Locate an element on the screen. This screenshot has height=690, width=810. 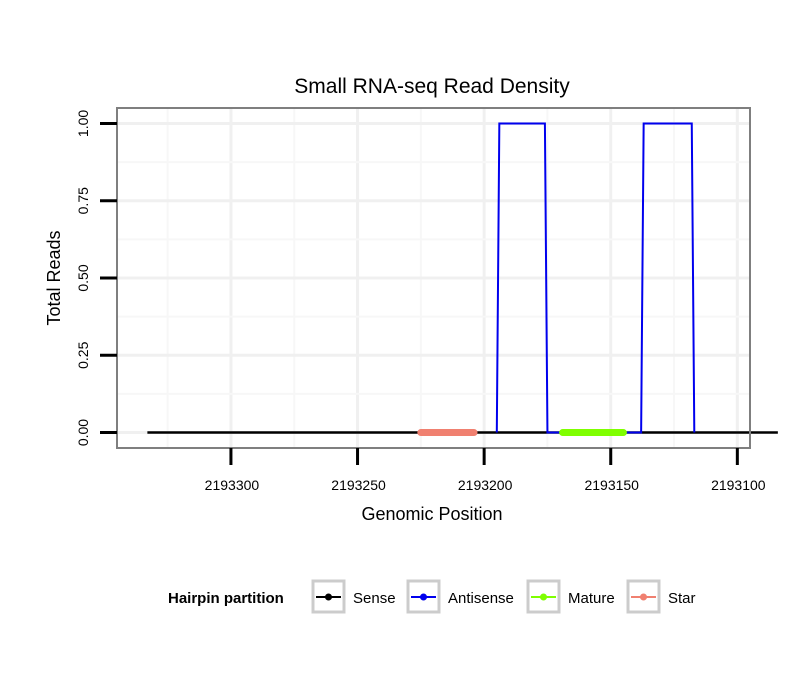
x-tick-label: 2193300 is located at coordinates (232, 485).